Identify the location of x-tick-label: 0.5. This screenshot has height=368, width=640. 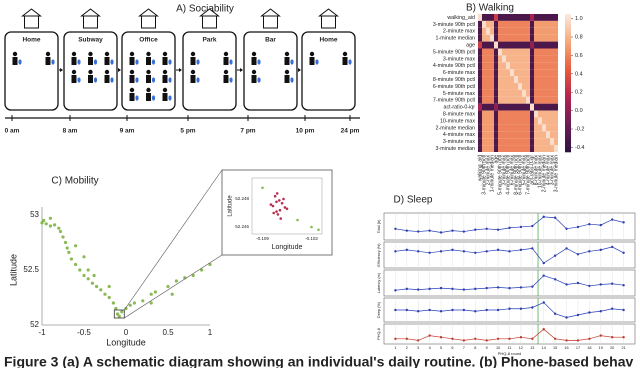
(168, 332).